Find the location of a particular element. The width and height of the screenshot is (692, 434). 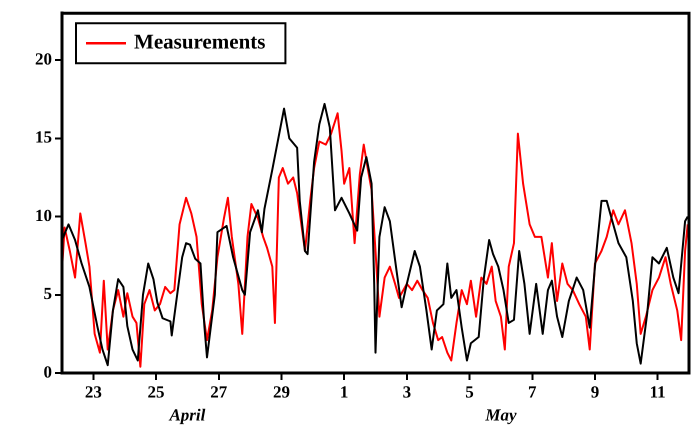

x-tick-label: 23 is located at coordinates (93, 392).